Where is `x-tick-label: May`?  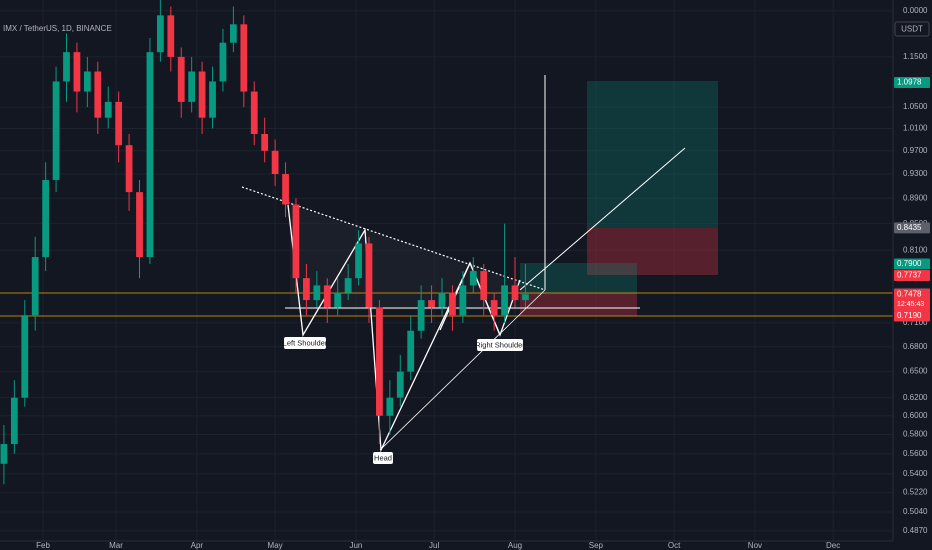 x-tick-label: May is located at coordinates (275, 545).